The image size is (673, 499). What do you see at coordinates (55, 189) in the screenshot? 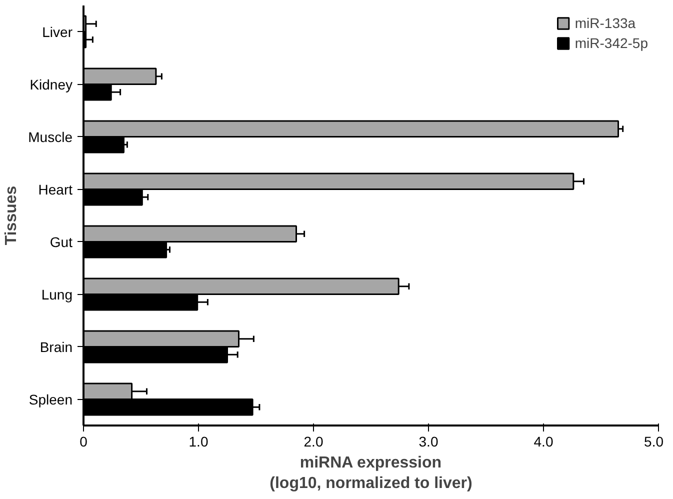
I see `y-tick-label: Heart` at bounding box center [55, 189].